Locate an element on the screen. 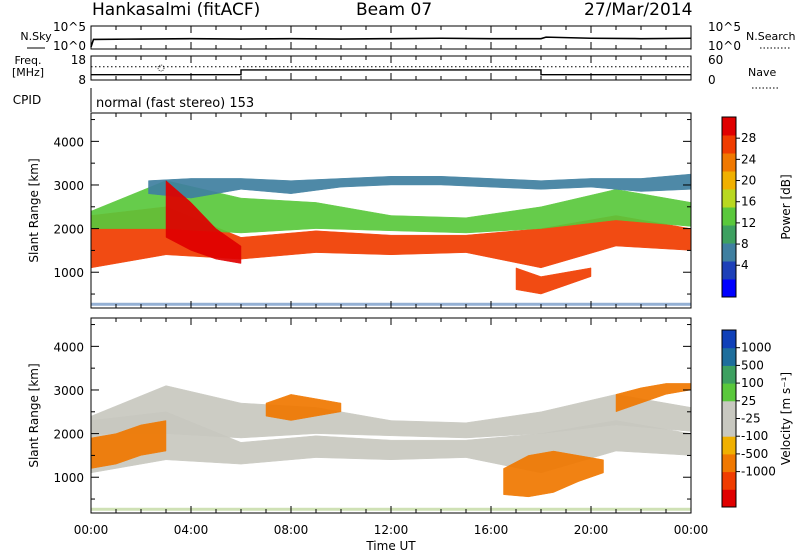  colorbar-tick-label: -500 is located at coordinates (754, 454).